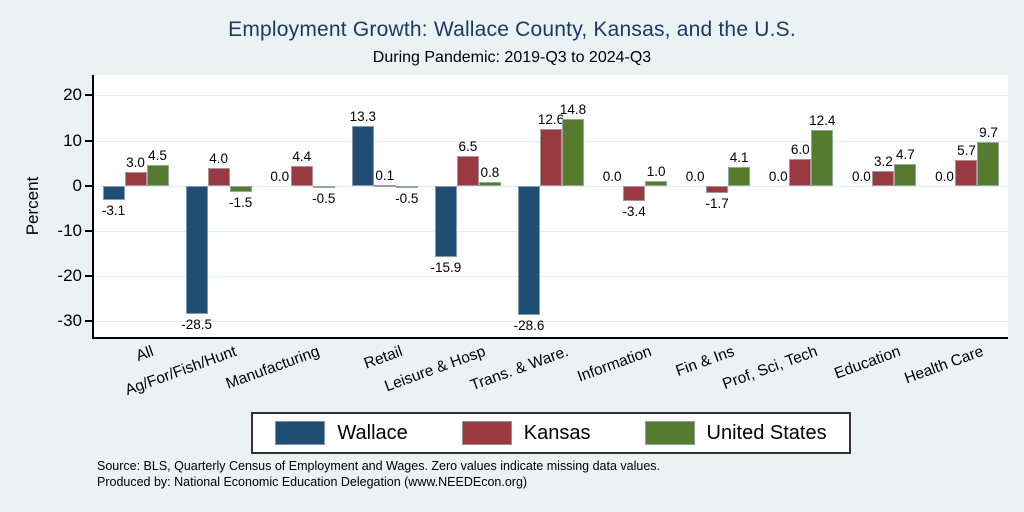  What do you see at coordinates (72, 95) in the screenshot?
I see `y-tick-label: 20` at bounding box center [72, 95].